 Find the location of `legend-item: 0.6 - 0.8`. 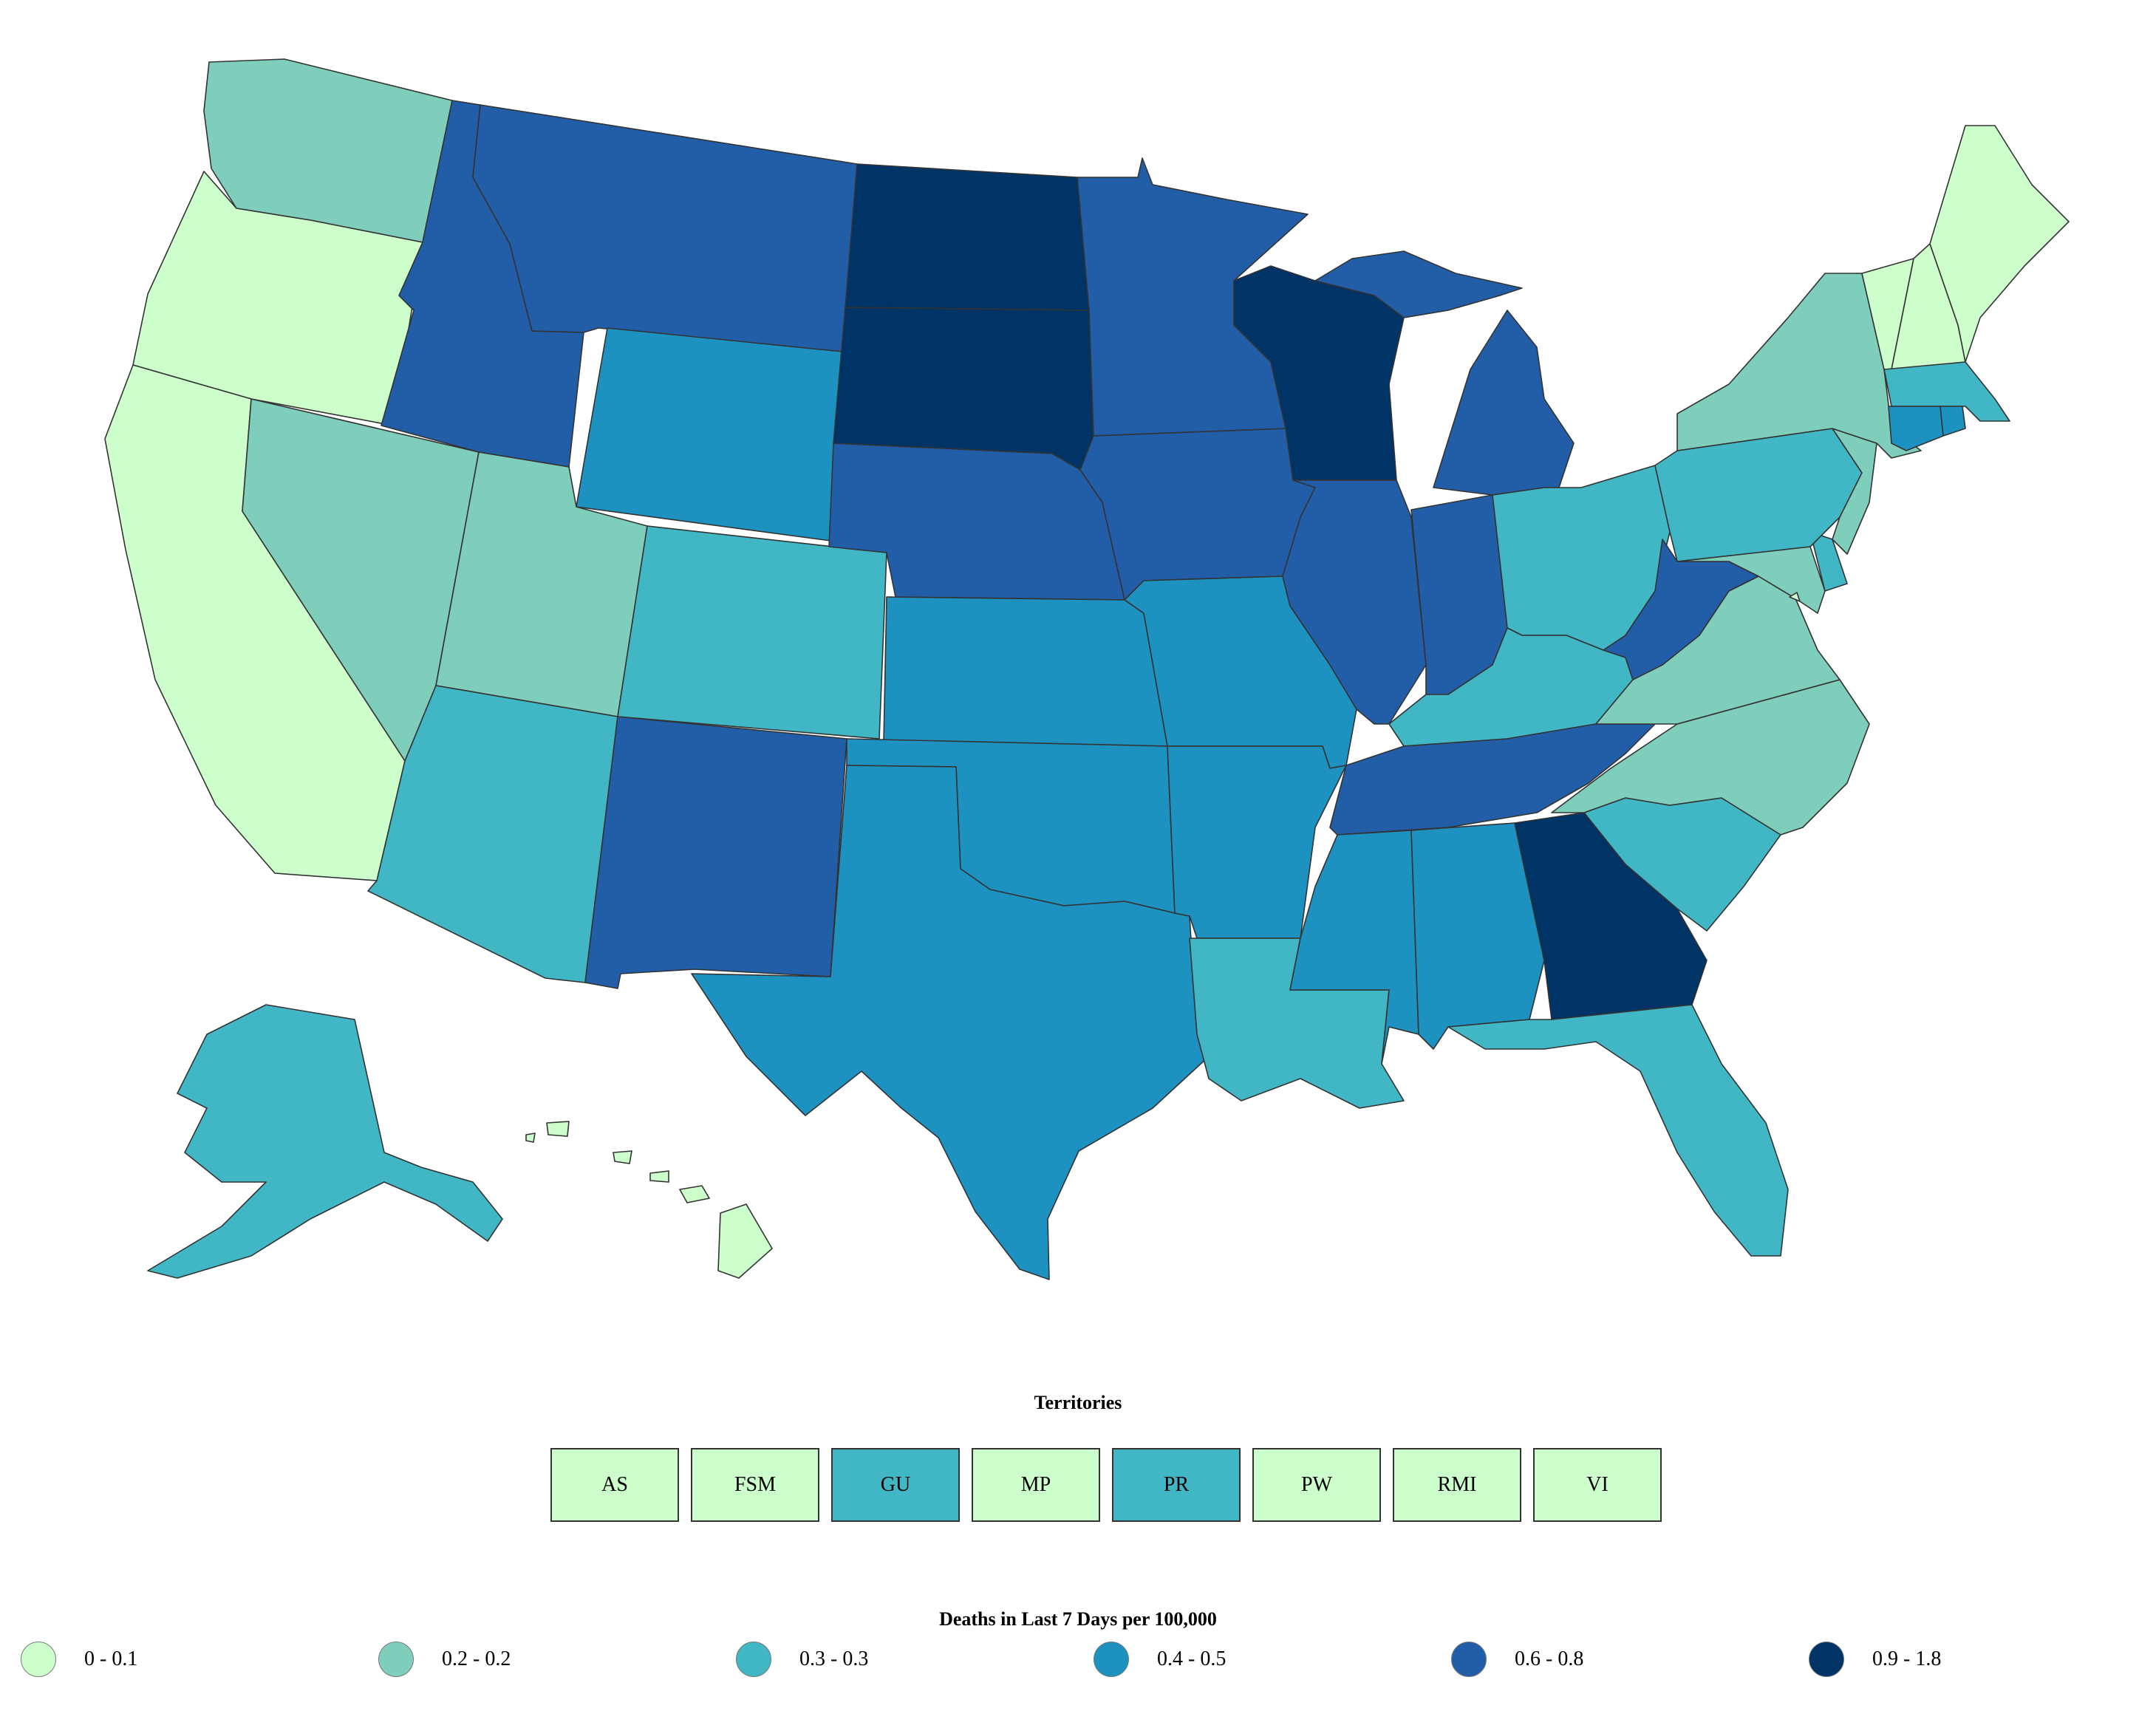

legend-item: 0.6 - 0.8 is located at coordinates (1517, 1660).